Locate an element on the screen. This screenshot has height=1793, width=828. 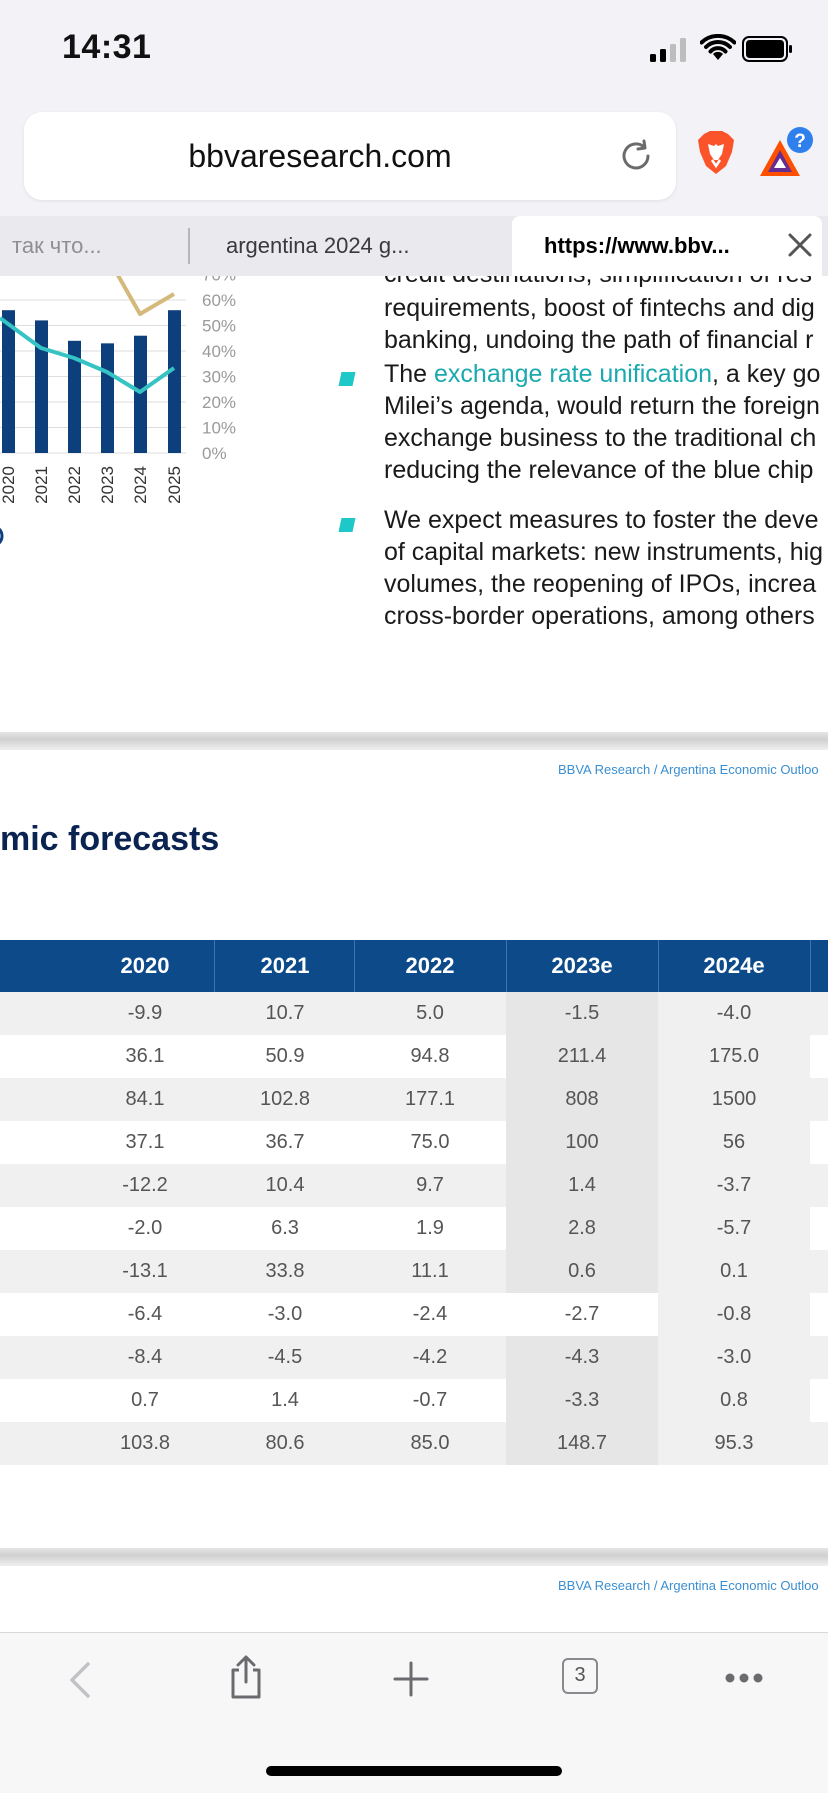
table-cell: -3.7 is located at coordinates (734, 1185).